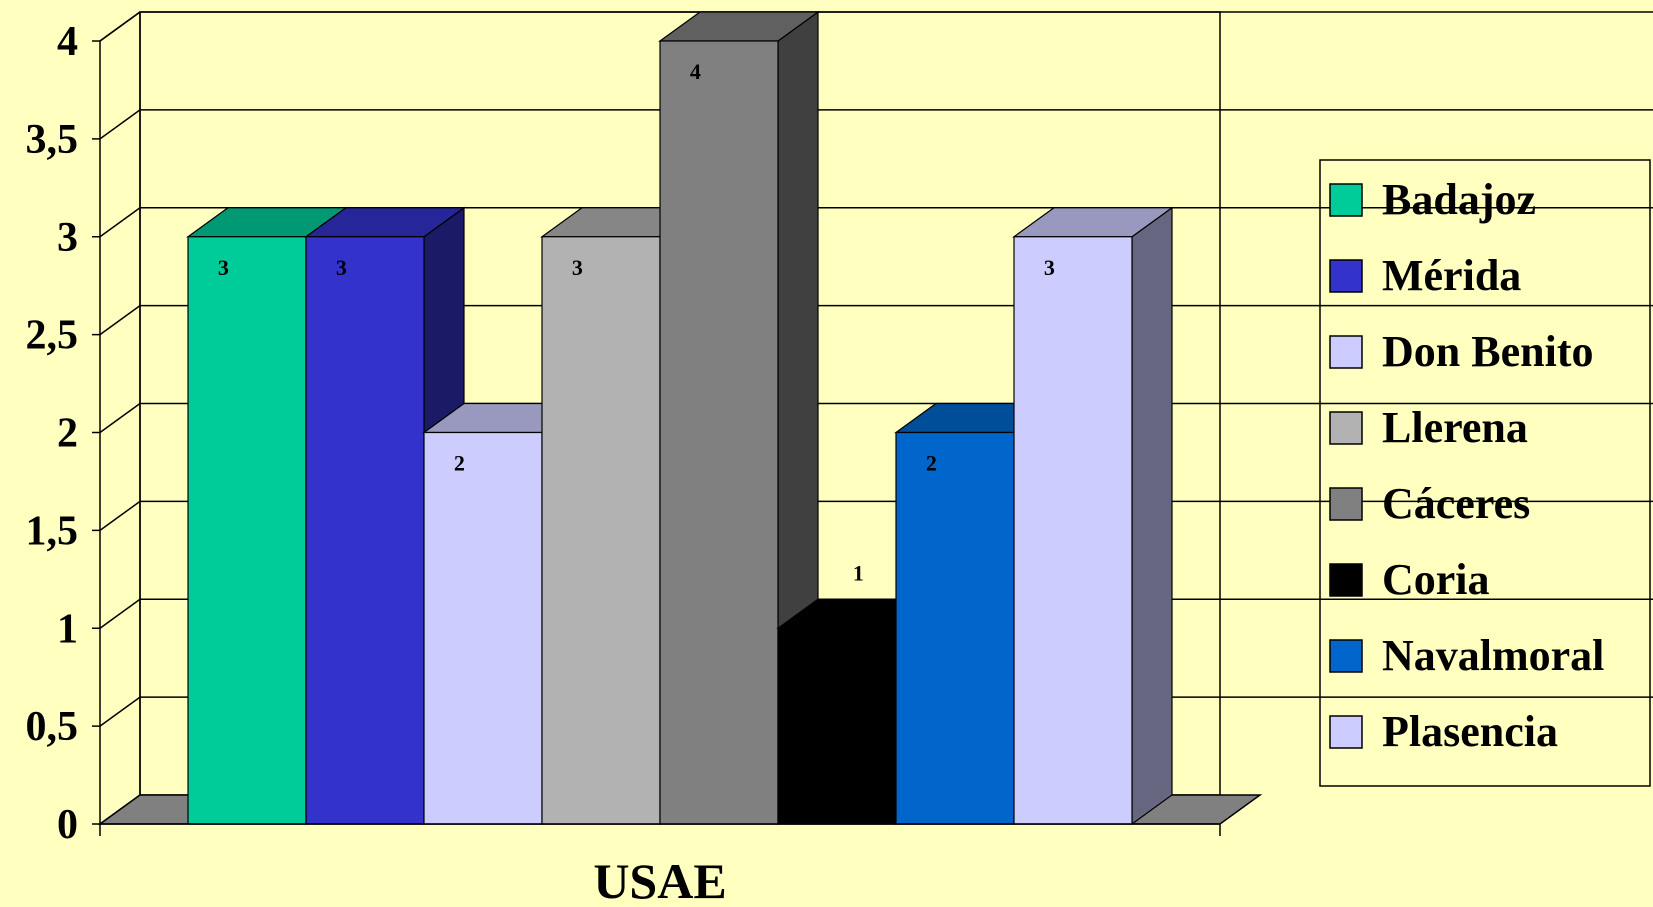 This screenshot has width=1653, height=907. Describe the element at coordinates (1456, 503) in the screenshot. I see `legend-label: Cáceres` at that location.